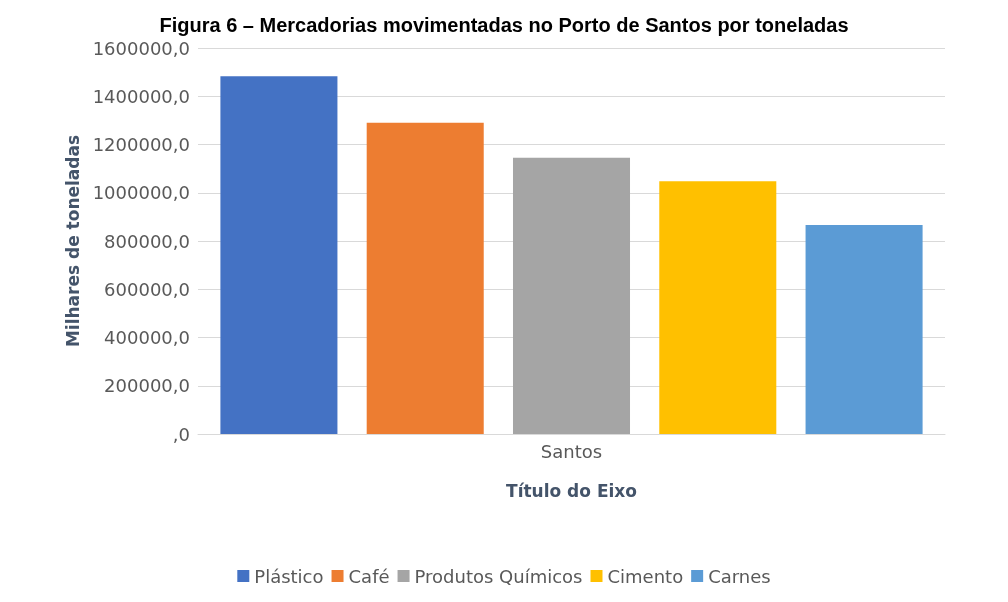 The height and width of the screenshot is (602, 1008). Describe the element at coordinates (141, 144) in the screenshot. I see `y-tick-label: 1200000,0` at that location.